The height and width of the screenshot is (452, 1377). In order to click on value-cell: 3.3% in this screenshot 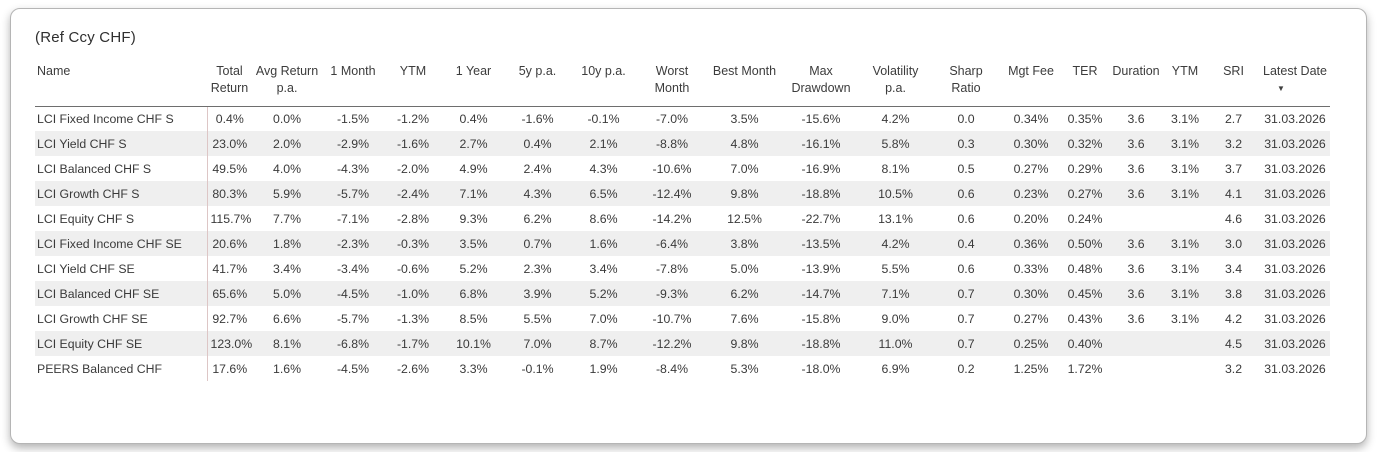, I will do `click(473, 368)`.